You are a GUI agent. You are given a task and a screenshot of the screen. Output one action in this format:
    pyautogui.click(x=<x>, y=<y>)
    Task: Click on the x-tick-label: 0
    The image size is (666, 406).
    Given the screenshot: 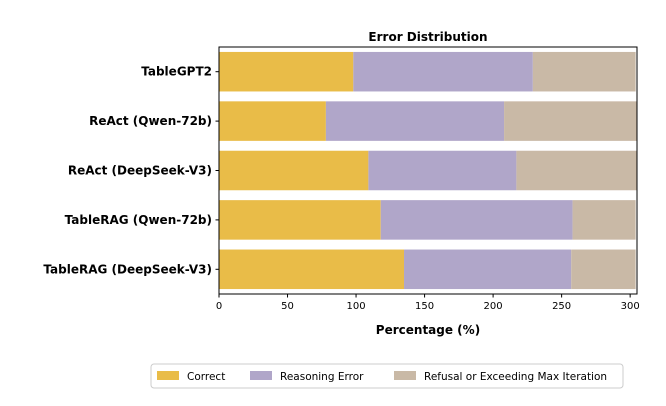 What is the action you would take?
    pyautogui.click(x=219, y=306)
    